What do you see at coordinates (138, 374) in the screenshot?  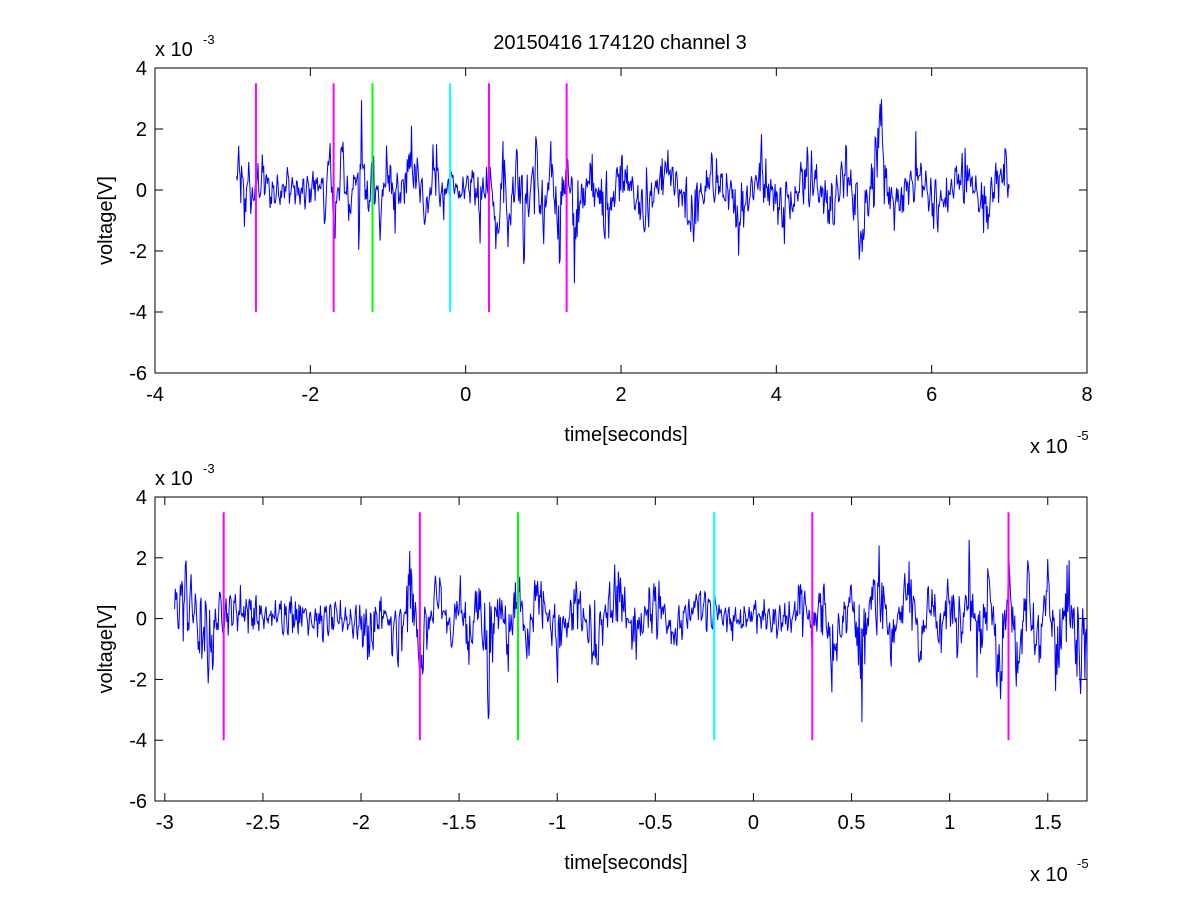 I see `top-y-tick-label: -6` at bounding box center [138, 374].